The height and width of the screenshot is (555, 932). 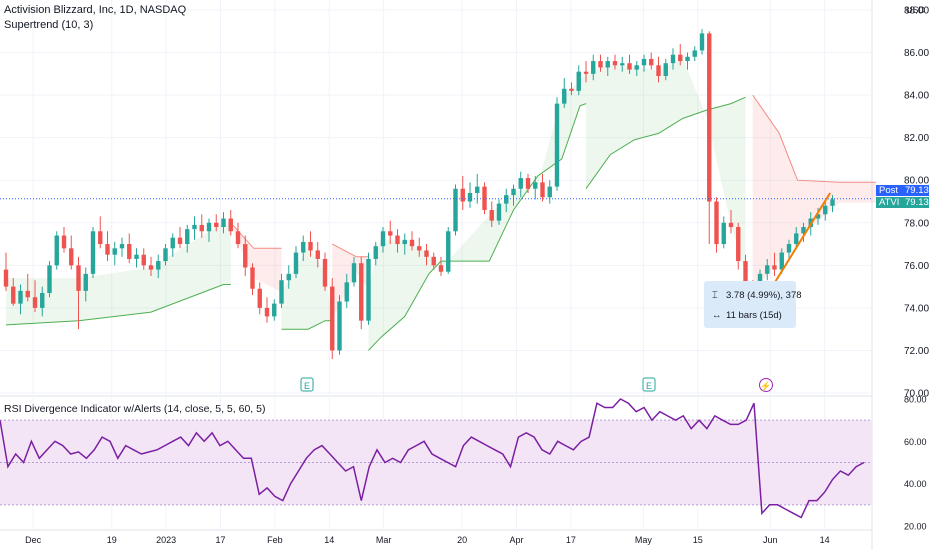 I want to click on time-tick-label: Feb, so click(x=275, y=540).